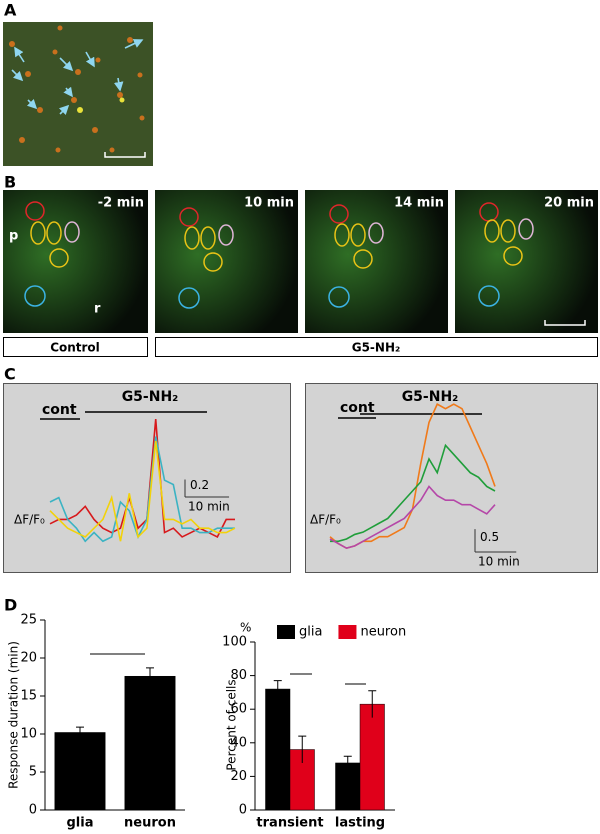  I want to click on significance-lines, so click(228, 669).